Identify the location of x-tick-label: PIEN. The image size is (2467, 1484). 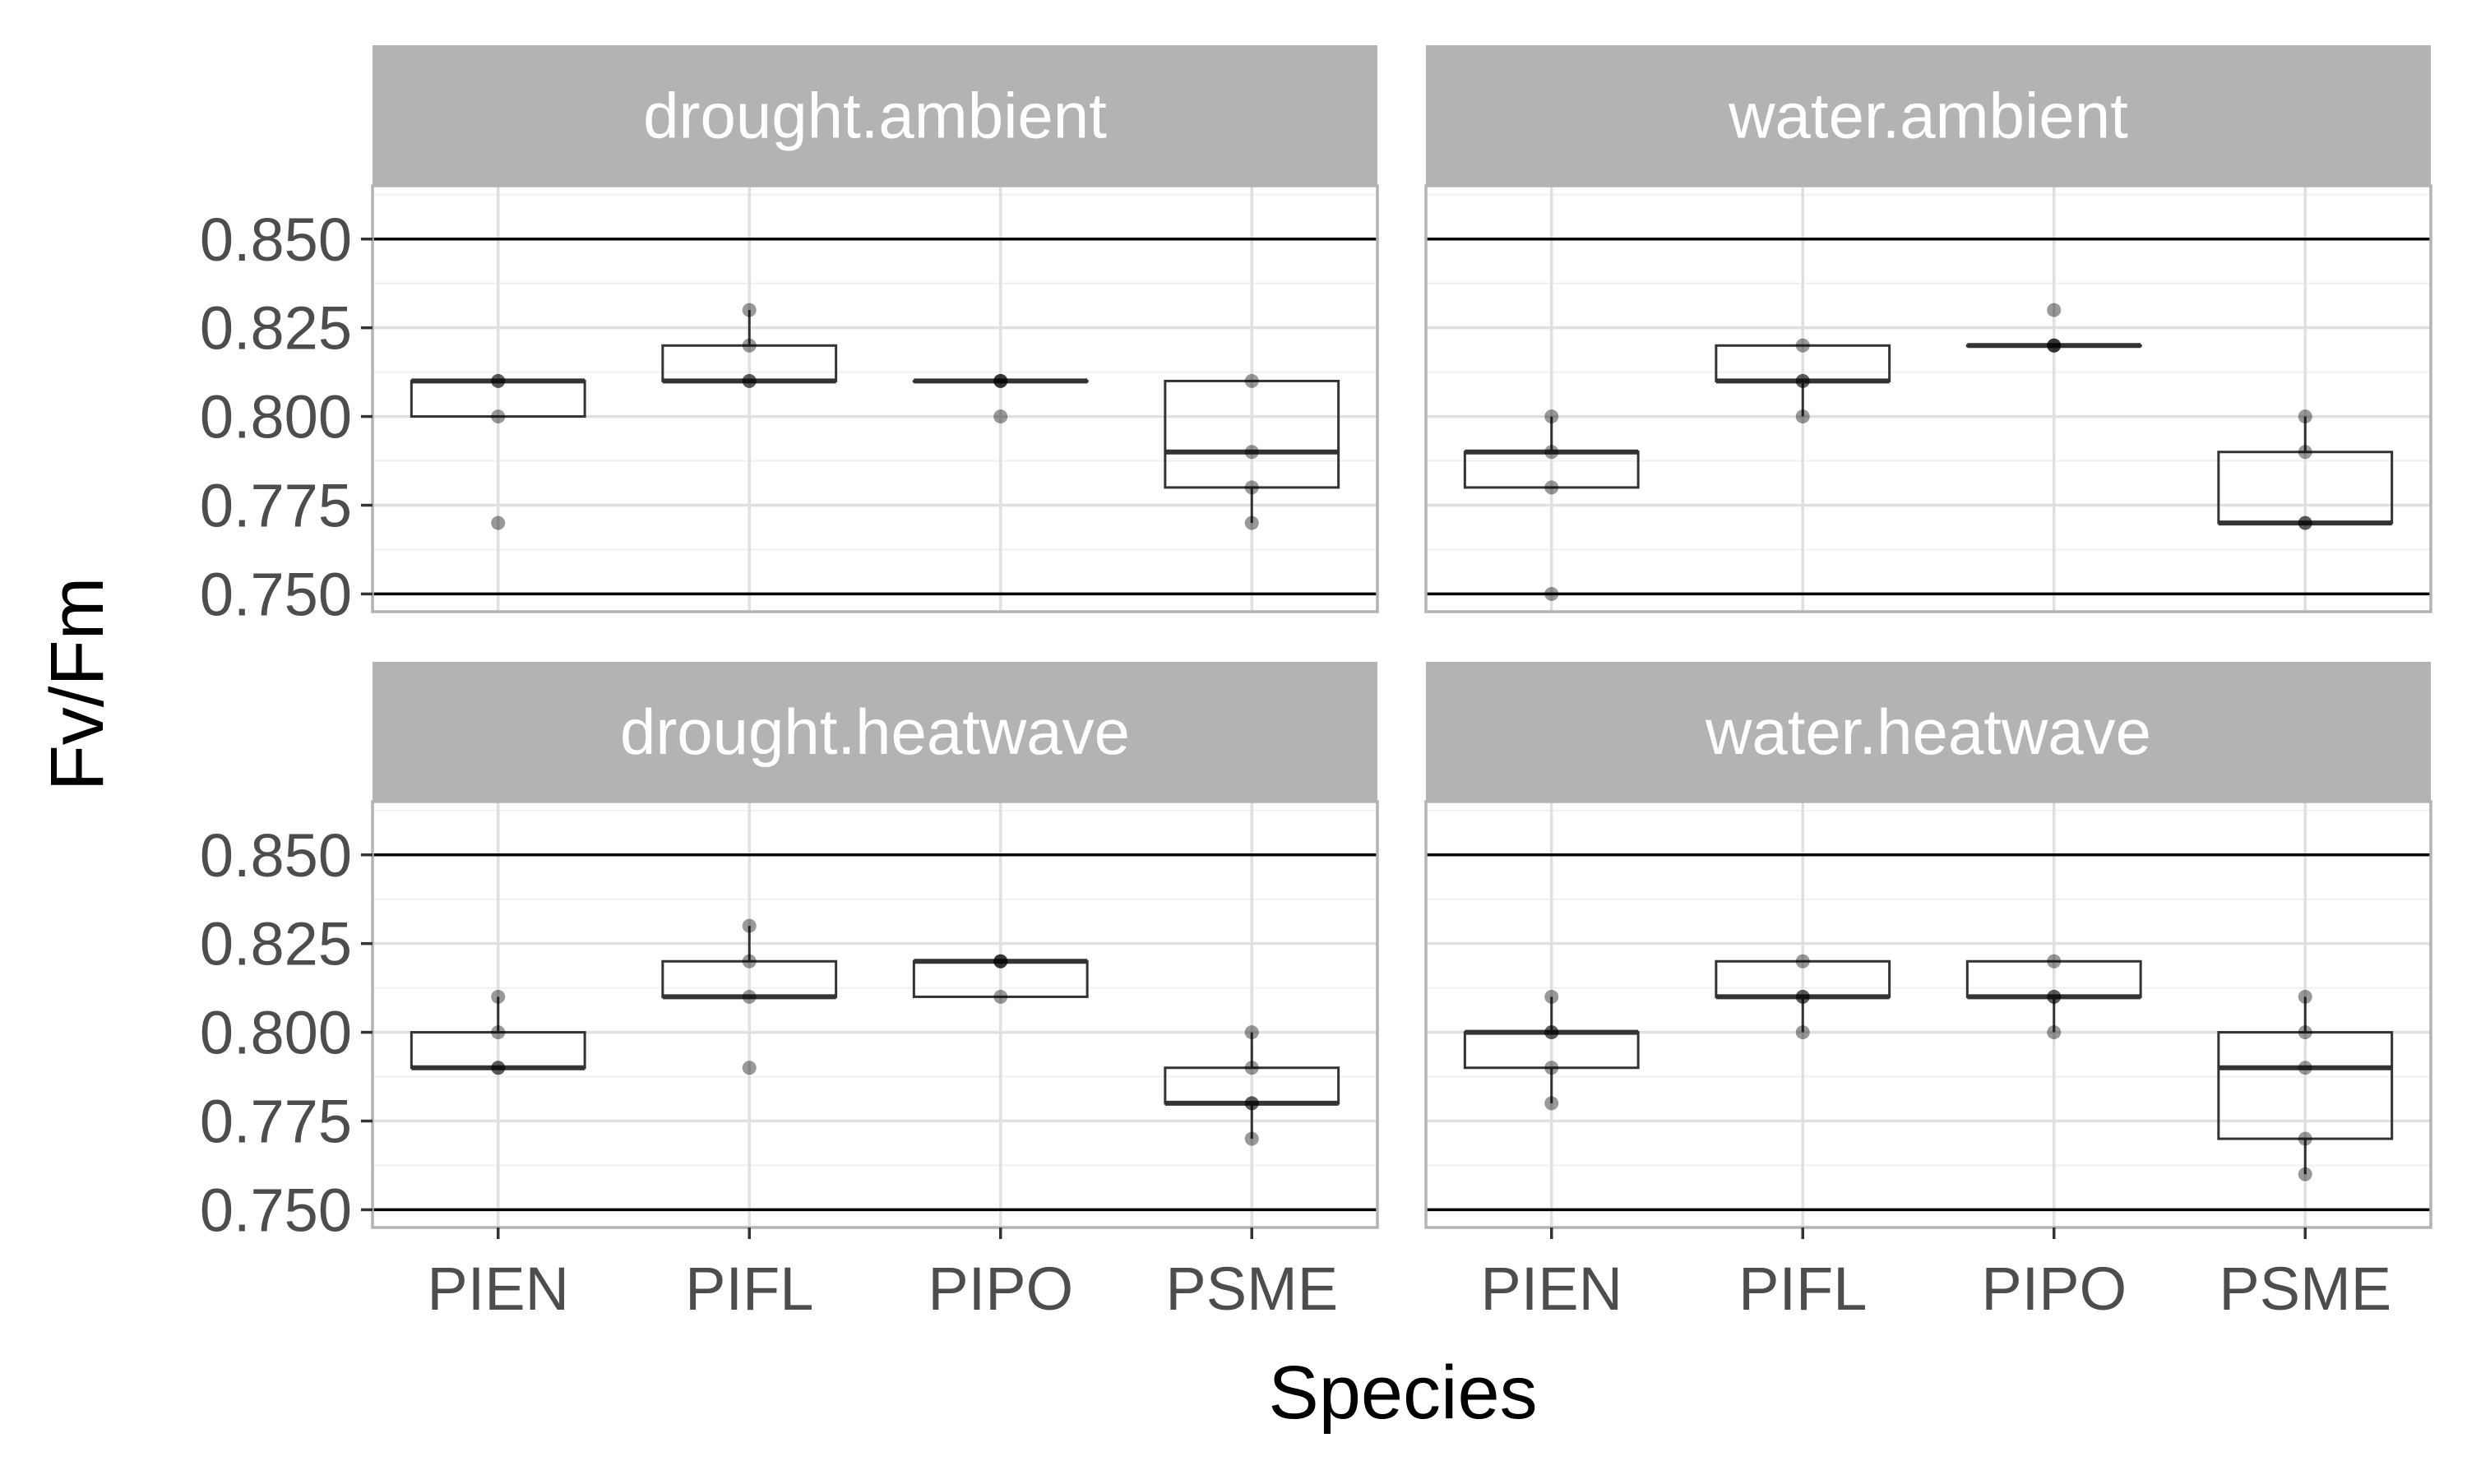
(498, 1289).